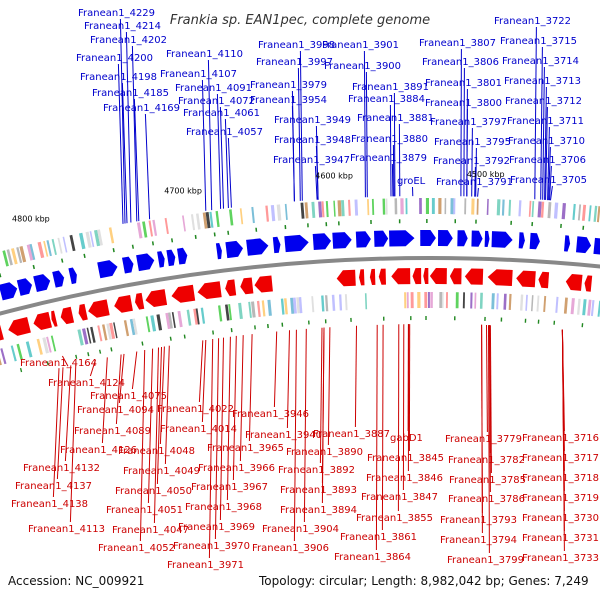  I want to click on gene-label: Franean1_4057, so click(224, 132).